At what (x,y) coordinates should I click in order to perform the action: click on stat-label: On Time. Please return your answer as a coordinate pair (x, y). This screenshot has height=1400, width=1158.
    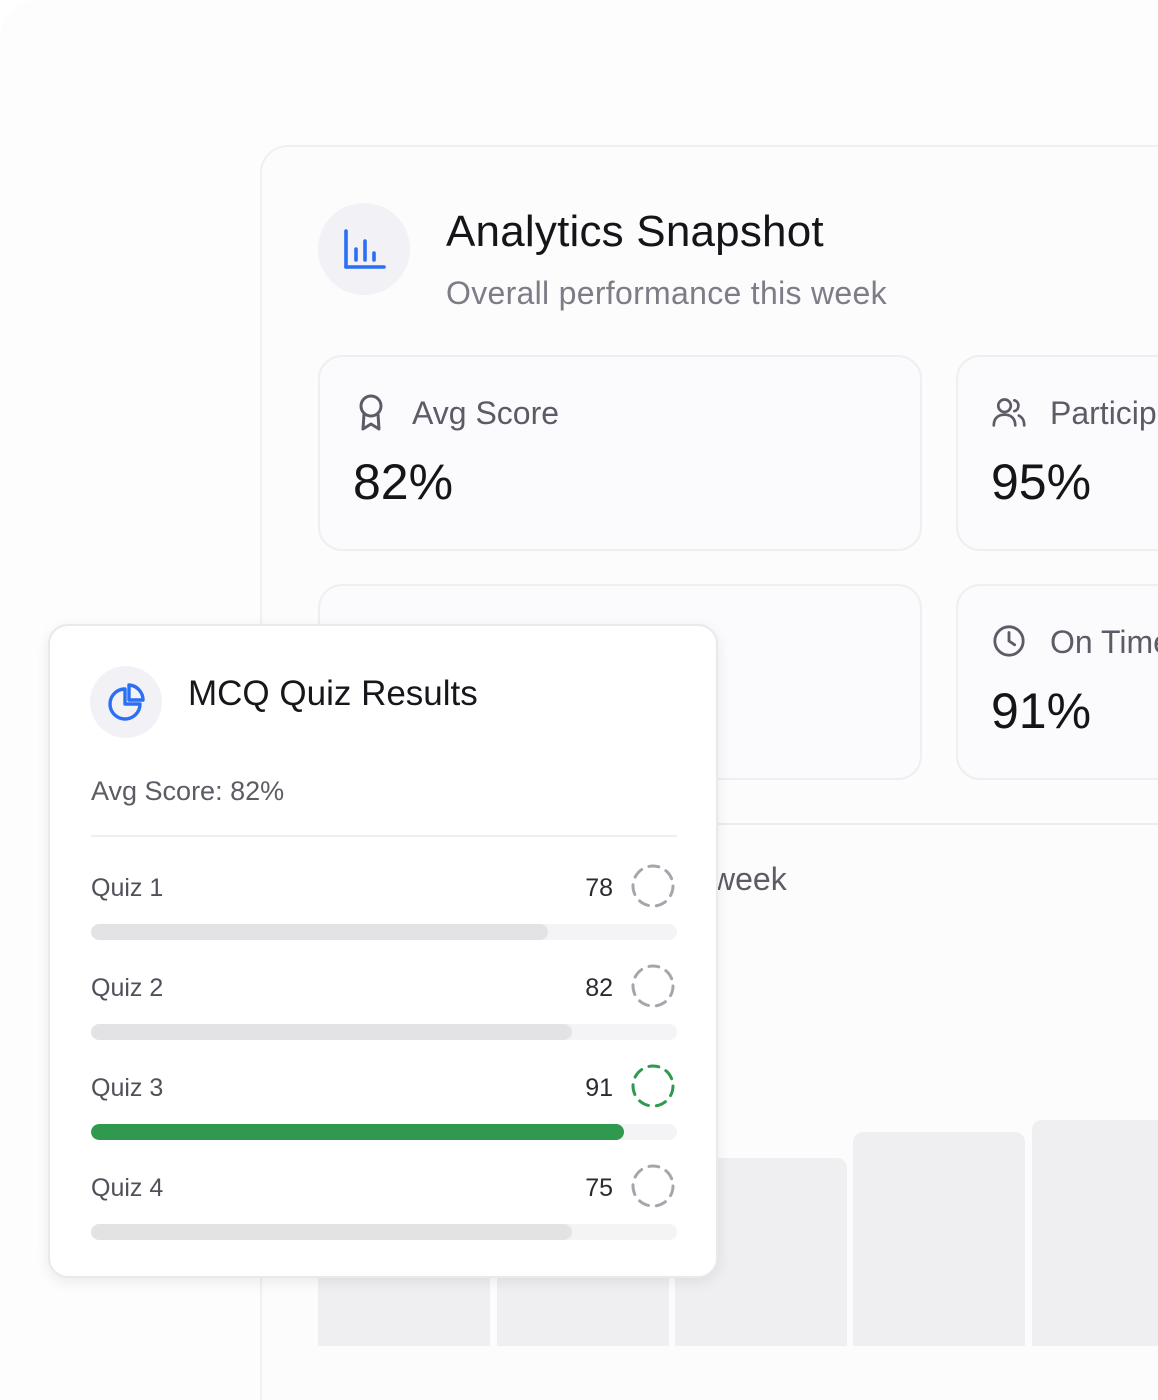
    Looking at the image, I should click on (1104, 642).